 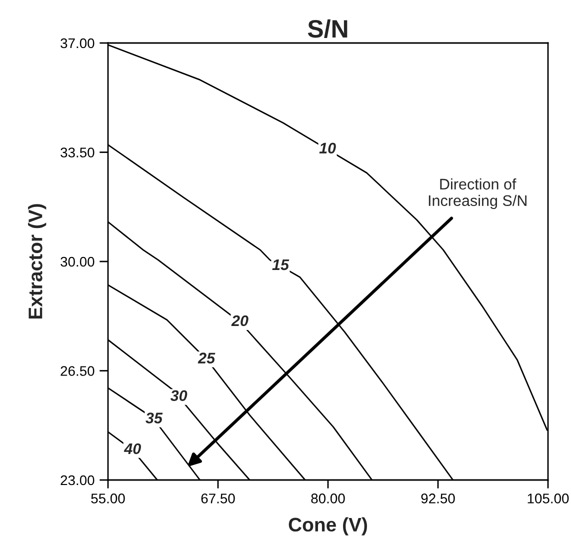 What do you see at coordinates (132, 448) in the screenshot?
I see `series-label: 40` at bounding box center [132, 448].